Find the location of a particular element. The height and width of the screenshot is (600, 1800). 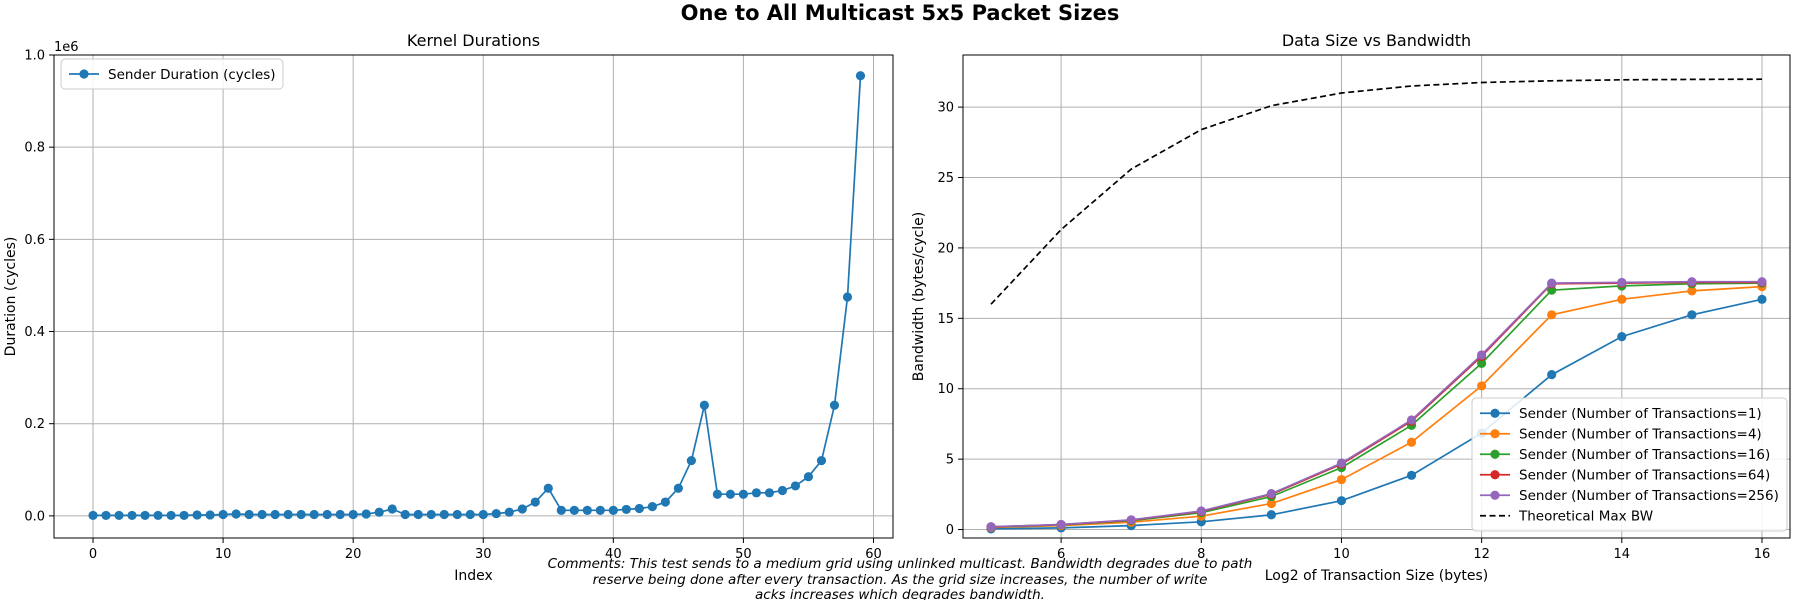

legend-label: Sender (Number of Transactions=64) is located at coordinates (1644, 476).